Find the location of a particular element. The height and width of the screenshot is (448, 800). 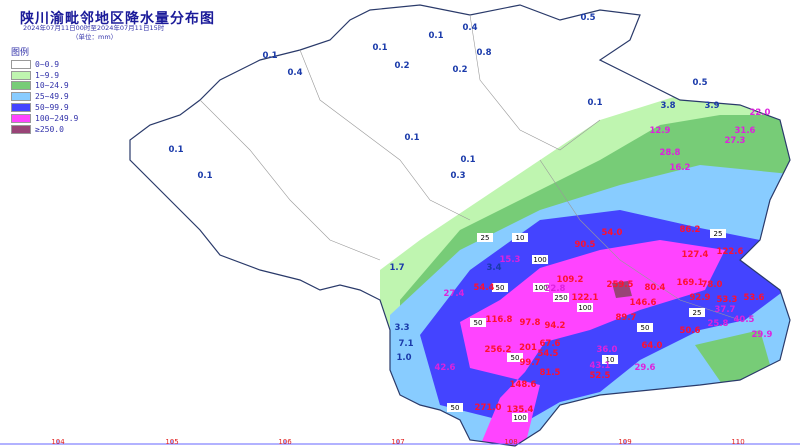

rainfall-value: 27.4 is located at coordinates (454, 294).